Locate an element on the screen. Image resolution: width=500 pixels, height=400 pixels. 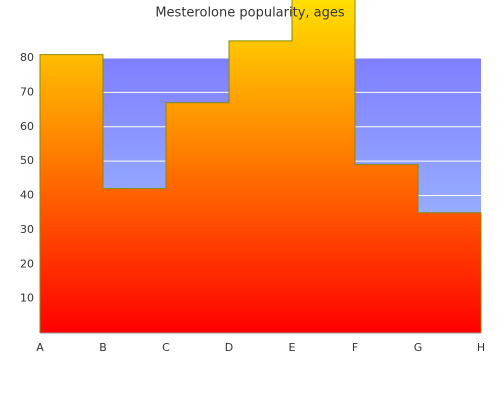
x-tick-label: D is located at coordinates (229, 347).